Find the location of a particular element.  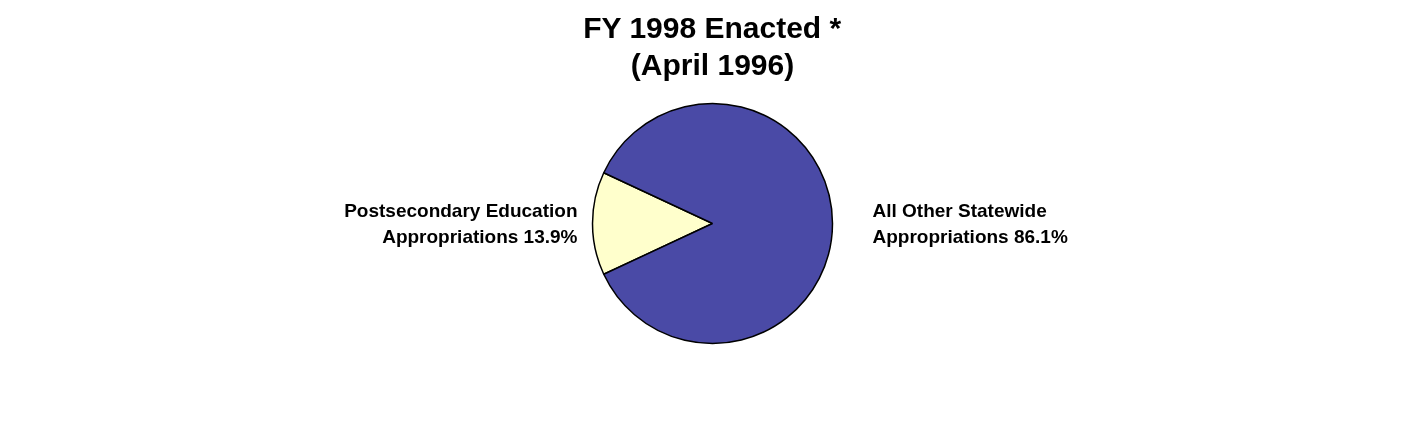

slice-label: All Other Statewide Appropriations 86.1% is located at coordinates (970, 223).